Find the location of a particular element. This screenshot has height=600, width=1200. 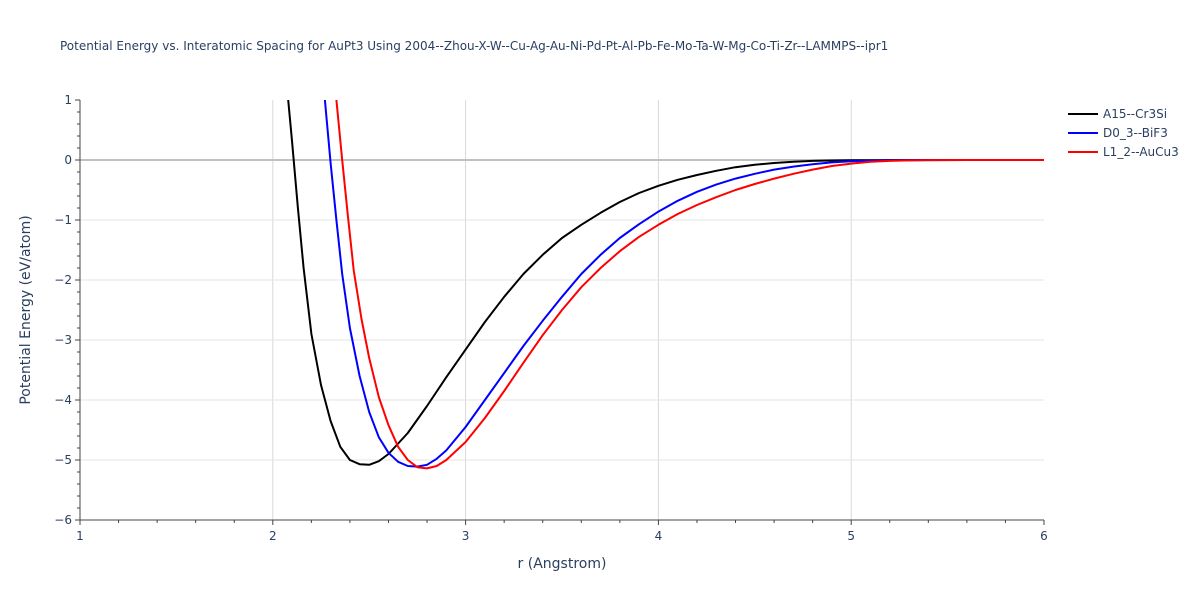

x-tick-label: 1 is located at coordinates (80, 536).